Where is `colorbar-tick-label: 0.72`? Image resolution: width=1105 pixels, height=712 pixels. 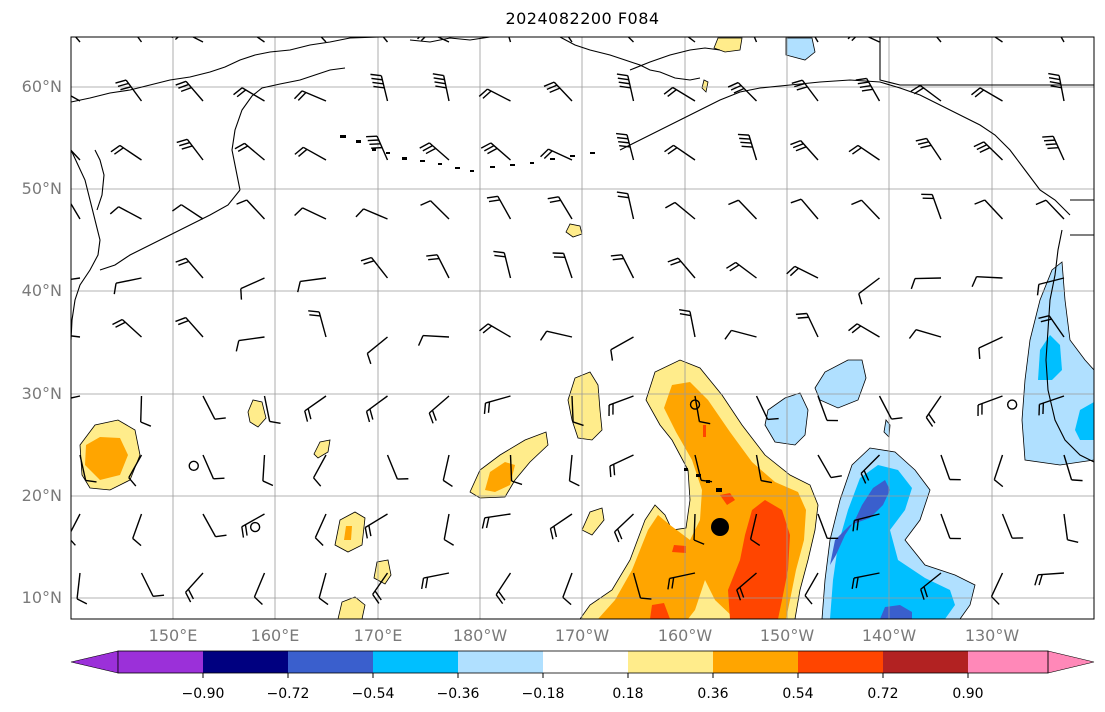 colorbar-tick-label: 0.72 is located at coordinates (883, 694).